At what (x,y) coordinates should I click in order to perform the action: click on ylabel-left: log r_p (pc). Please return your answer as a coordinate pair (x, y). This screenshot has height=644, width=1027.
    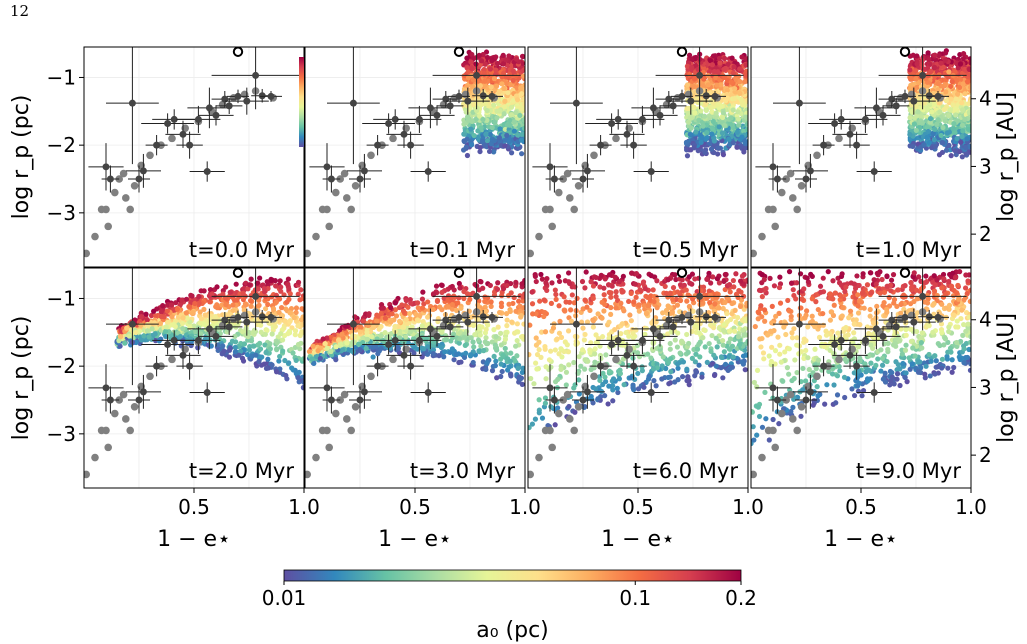
    Looking at the image, I should click on (21, 157).